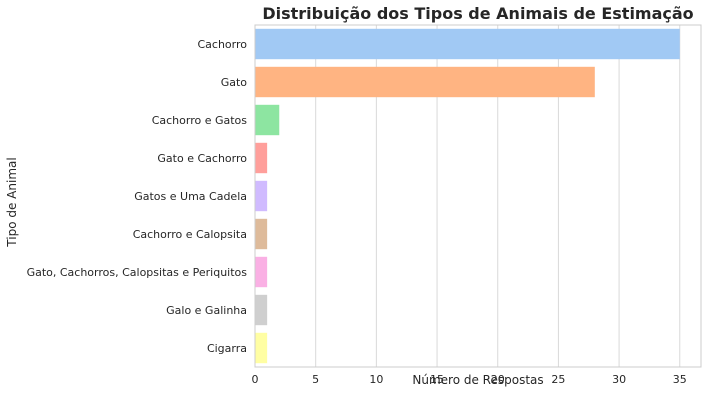 This screenshot has width=708, height=420. Describe the element at coordinates (12, 202) in the screenshot. I see `y-axis-label: Tipo de Animal` at that location.